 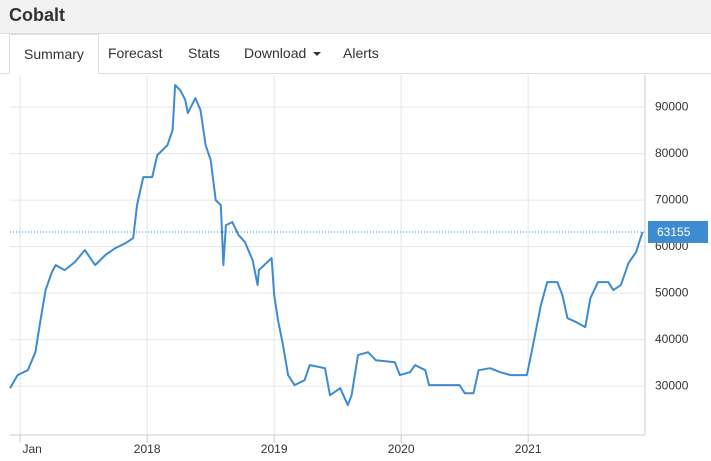 What do you see at coordinates (674, 232) in the screenshot?
I see `last-value-label: 63155` at bounding box center [674, 232].